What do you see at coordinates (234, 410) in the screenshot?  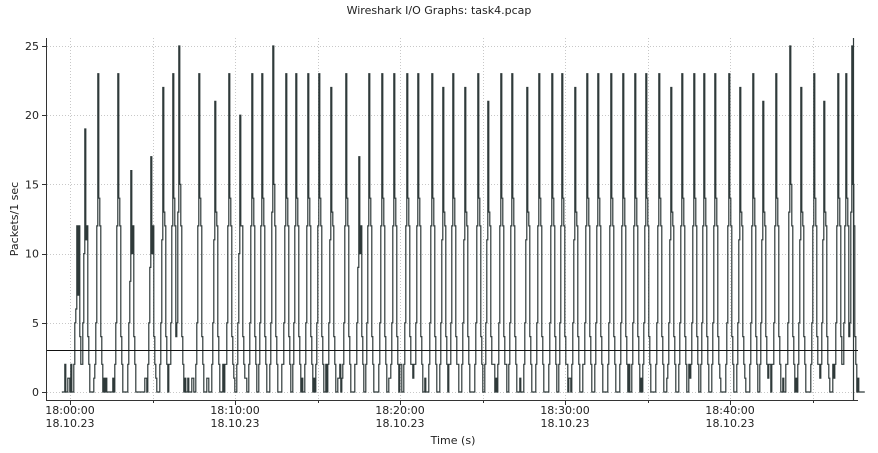 I see `x-tick-label-time: 18:10:00` at bounding box center [234, 410].